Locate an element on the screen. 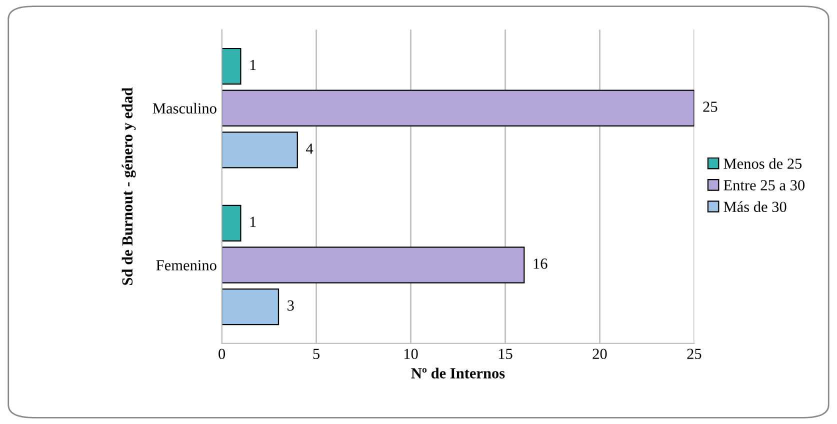 Image resolution: width=837 pixels, height=424 pixels. x-tick-label: 25 is located at coordinates (694, 354).